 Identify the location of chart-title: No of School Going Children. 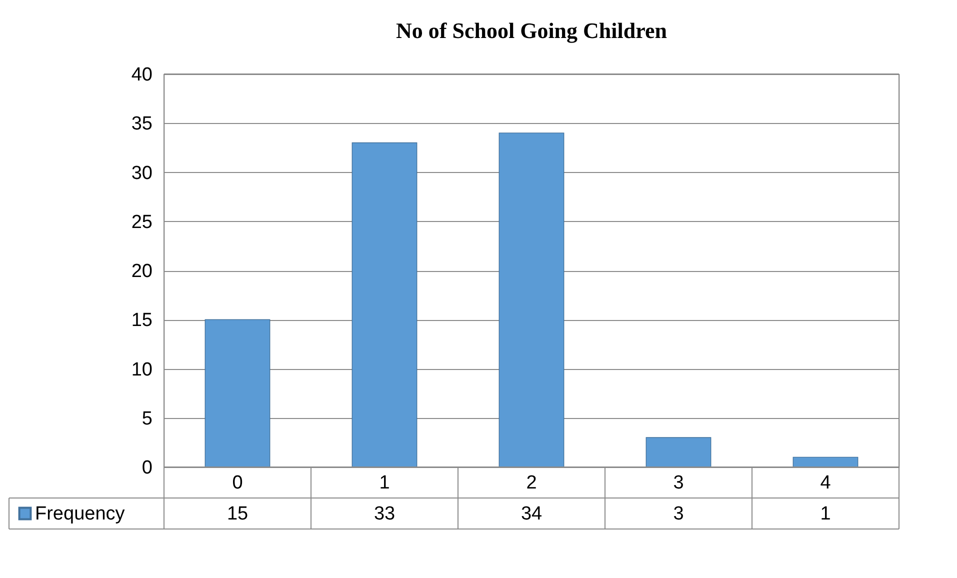
(531, 30).